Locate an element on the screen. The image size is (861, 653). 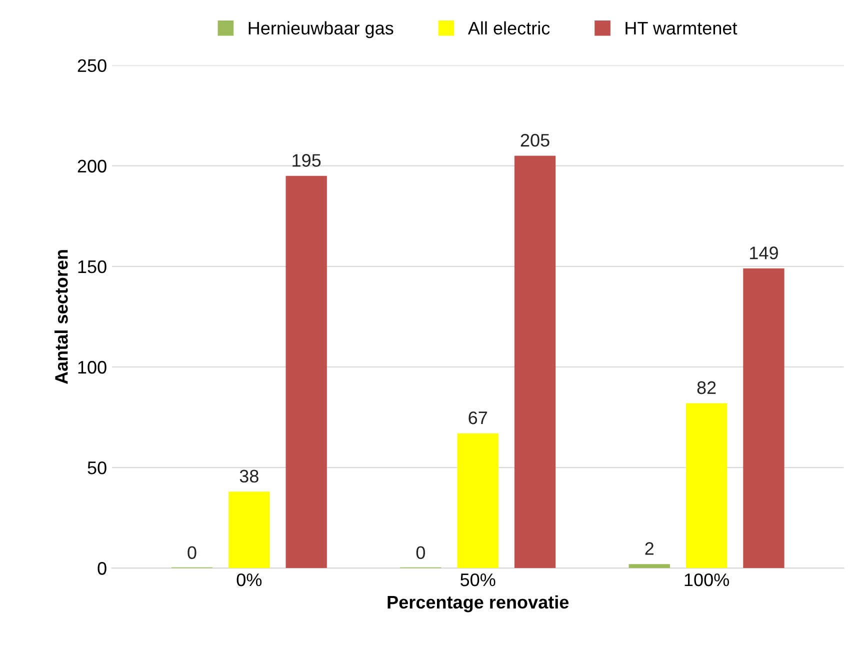
legend-label: HT warmtenet is located at coordinates (682, 28).